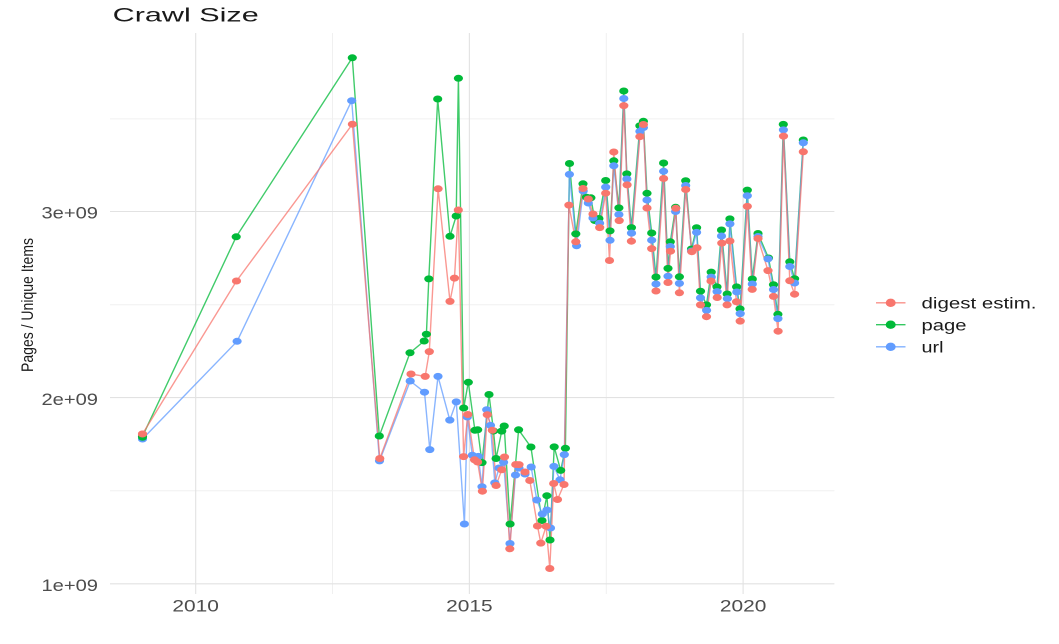 This screenshot has height=644, width=1059. What do you see at coordinates (743, 605) in the screenshot?
I see `svg-text: 2020` at bounding box center [743, 605].